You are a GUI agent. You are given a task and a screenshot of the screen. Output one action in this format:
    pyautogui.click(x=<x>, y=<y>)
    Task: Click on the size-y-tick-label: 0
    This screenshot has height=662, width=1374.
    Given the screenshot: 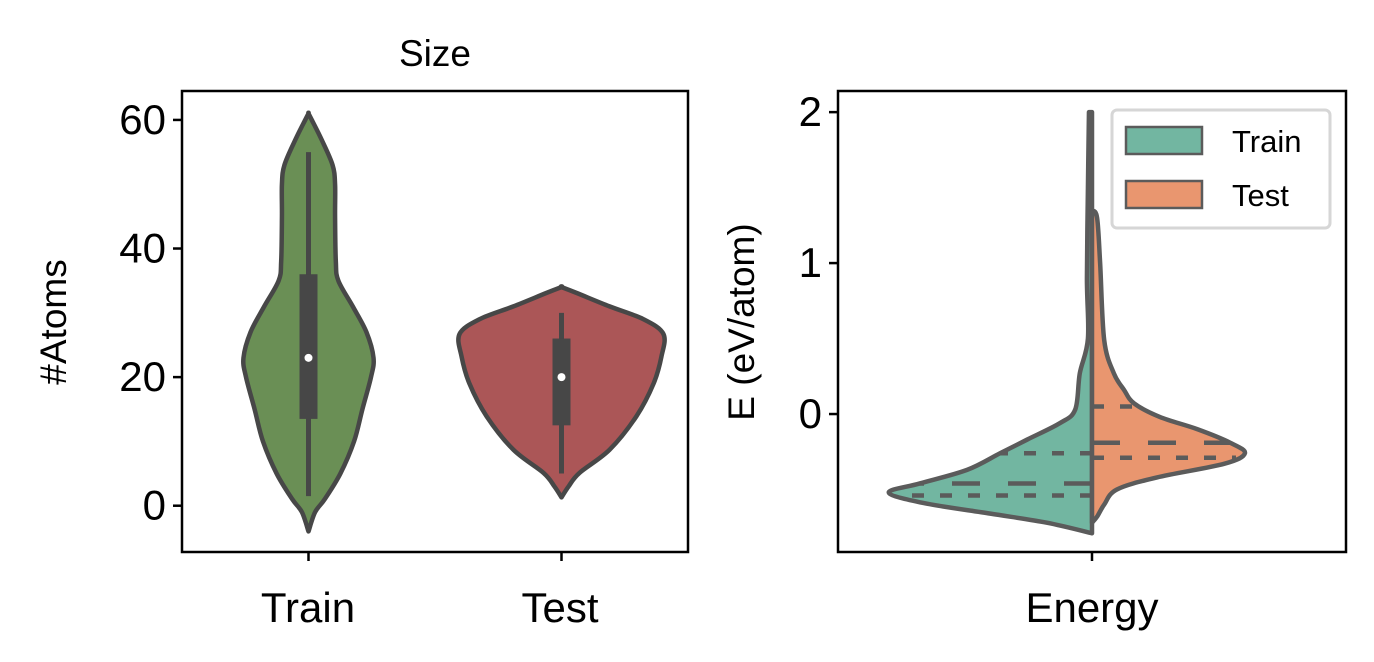 What is the action you would take?
    pyautogui.click(x=154, y=505)
    